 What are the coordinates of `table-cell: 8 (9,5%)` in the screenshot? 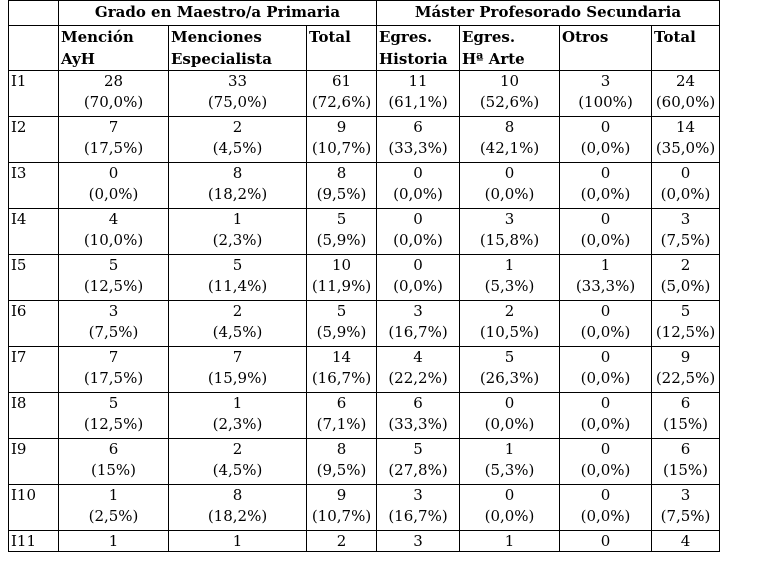 It's located at (341, 185).